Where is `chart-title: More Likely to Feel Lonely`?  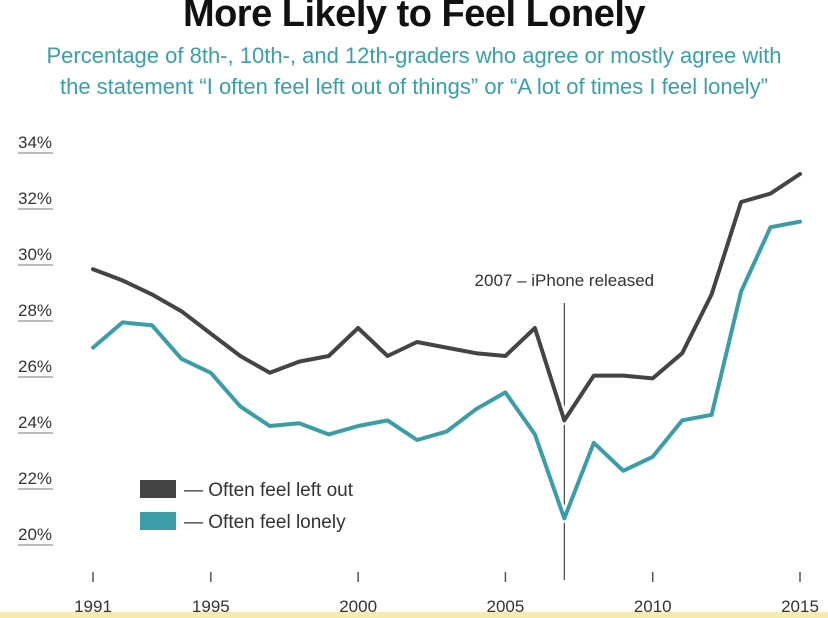
chart-title: More Likely to Feel Lonely is located at coordinates (414, 17).